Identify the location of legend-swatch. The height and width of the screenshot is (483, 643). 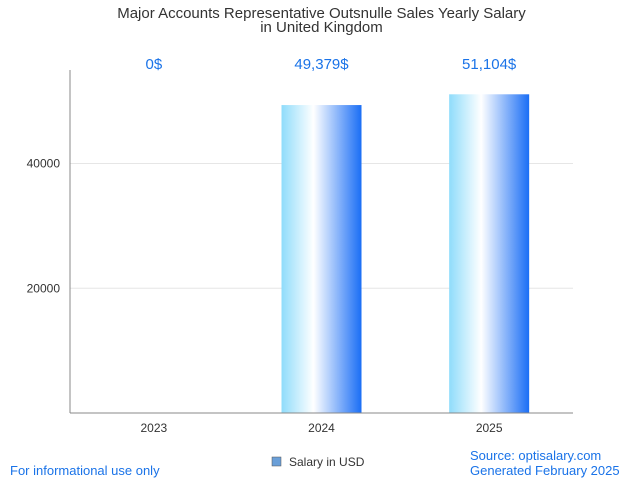
(276, 461).